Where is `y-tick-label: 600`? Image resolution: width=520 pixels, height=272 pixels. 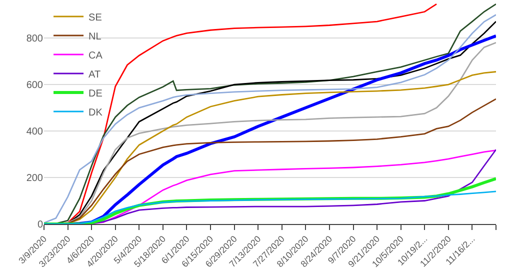 y-tick-label: 600 is located at coordinates (35, 86).